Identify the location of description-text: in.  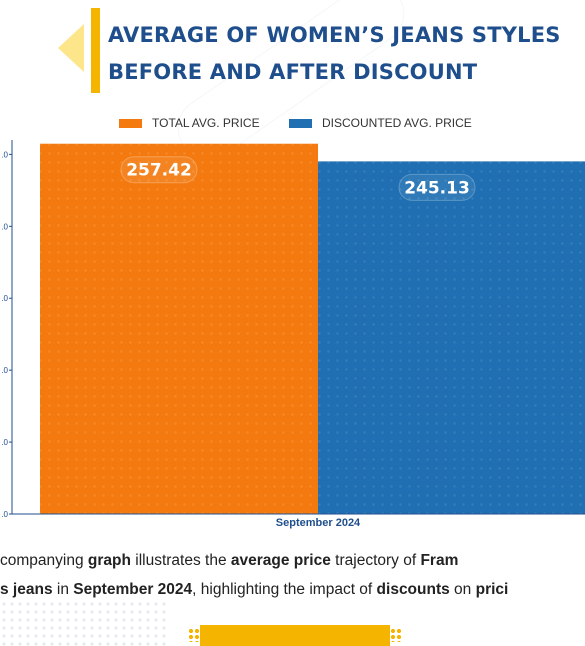
(63, 589).